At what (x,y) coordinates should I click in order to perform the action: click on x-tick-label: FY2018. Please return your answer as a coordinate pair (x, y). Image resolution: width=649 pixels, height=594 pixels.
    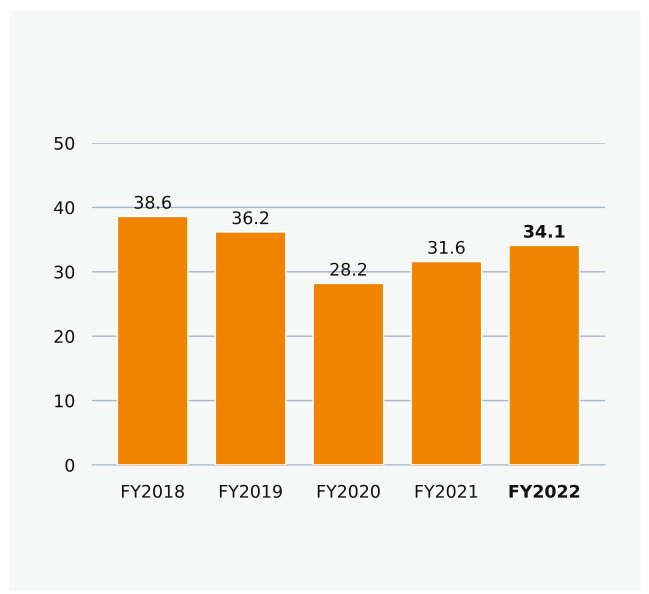
    Looking at the image, I should click on (153, 491).